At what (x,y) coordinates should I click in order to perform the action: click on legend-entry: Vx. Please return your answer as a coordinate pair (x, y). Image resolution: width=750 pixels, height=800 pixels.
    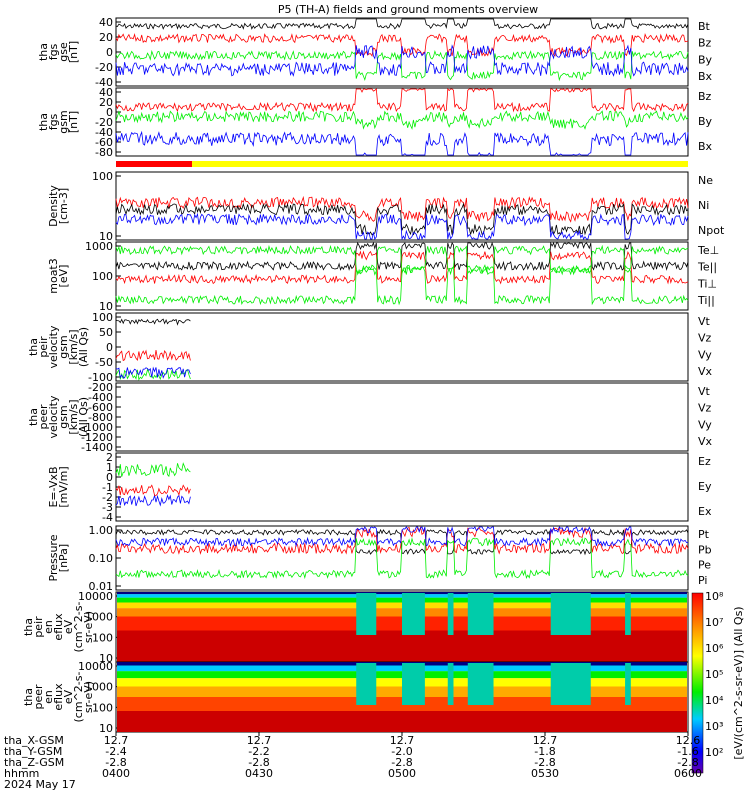
    Looking at the image, I should click on (705, 371).